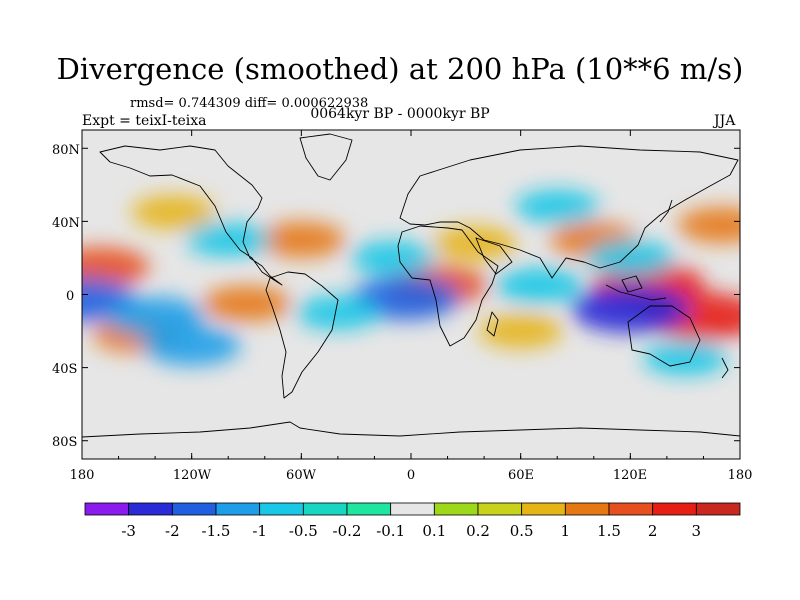 The image size is (800, 600). What do you see at coordinates (478, 531) in the screenshot?
I see `colorbar-label: 0.2` at bounding box center [478, 531].